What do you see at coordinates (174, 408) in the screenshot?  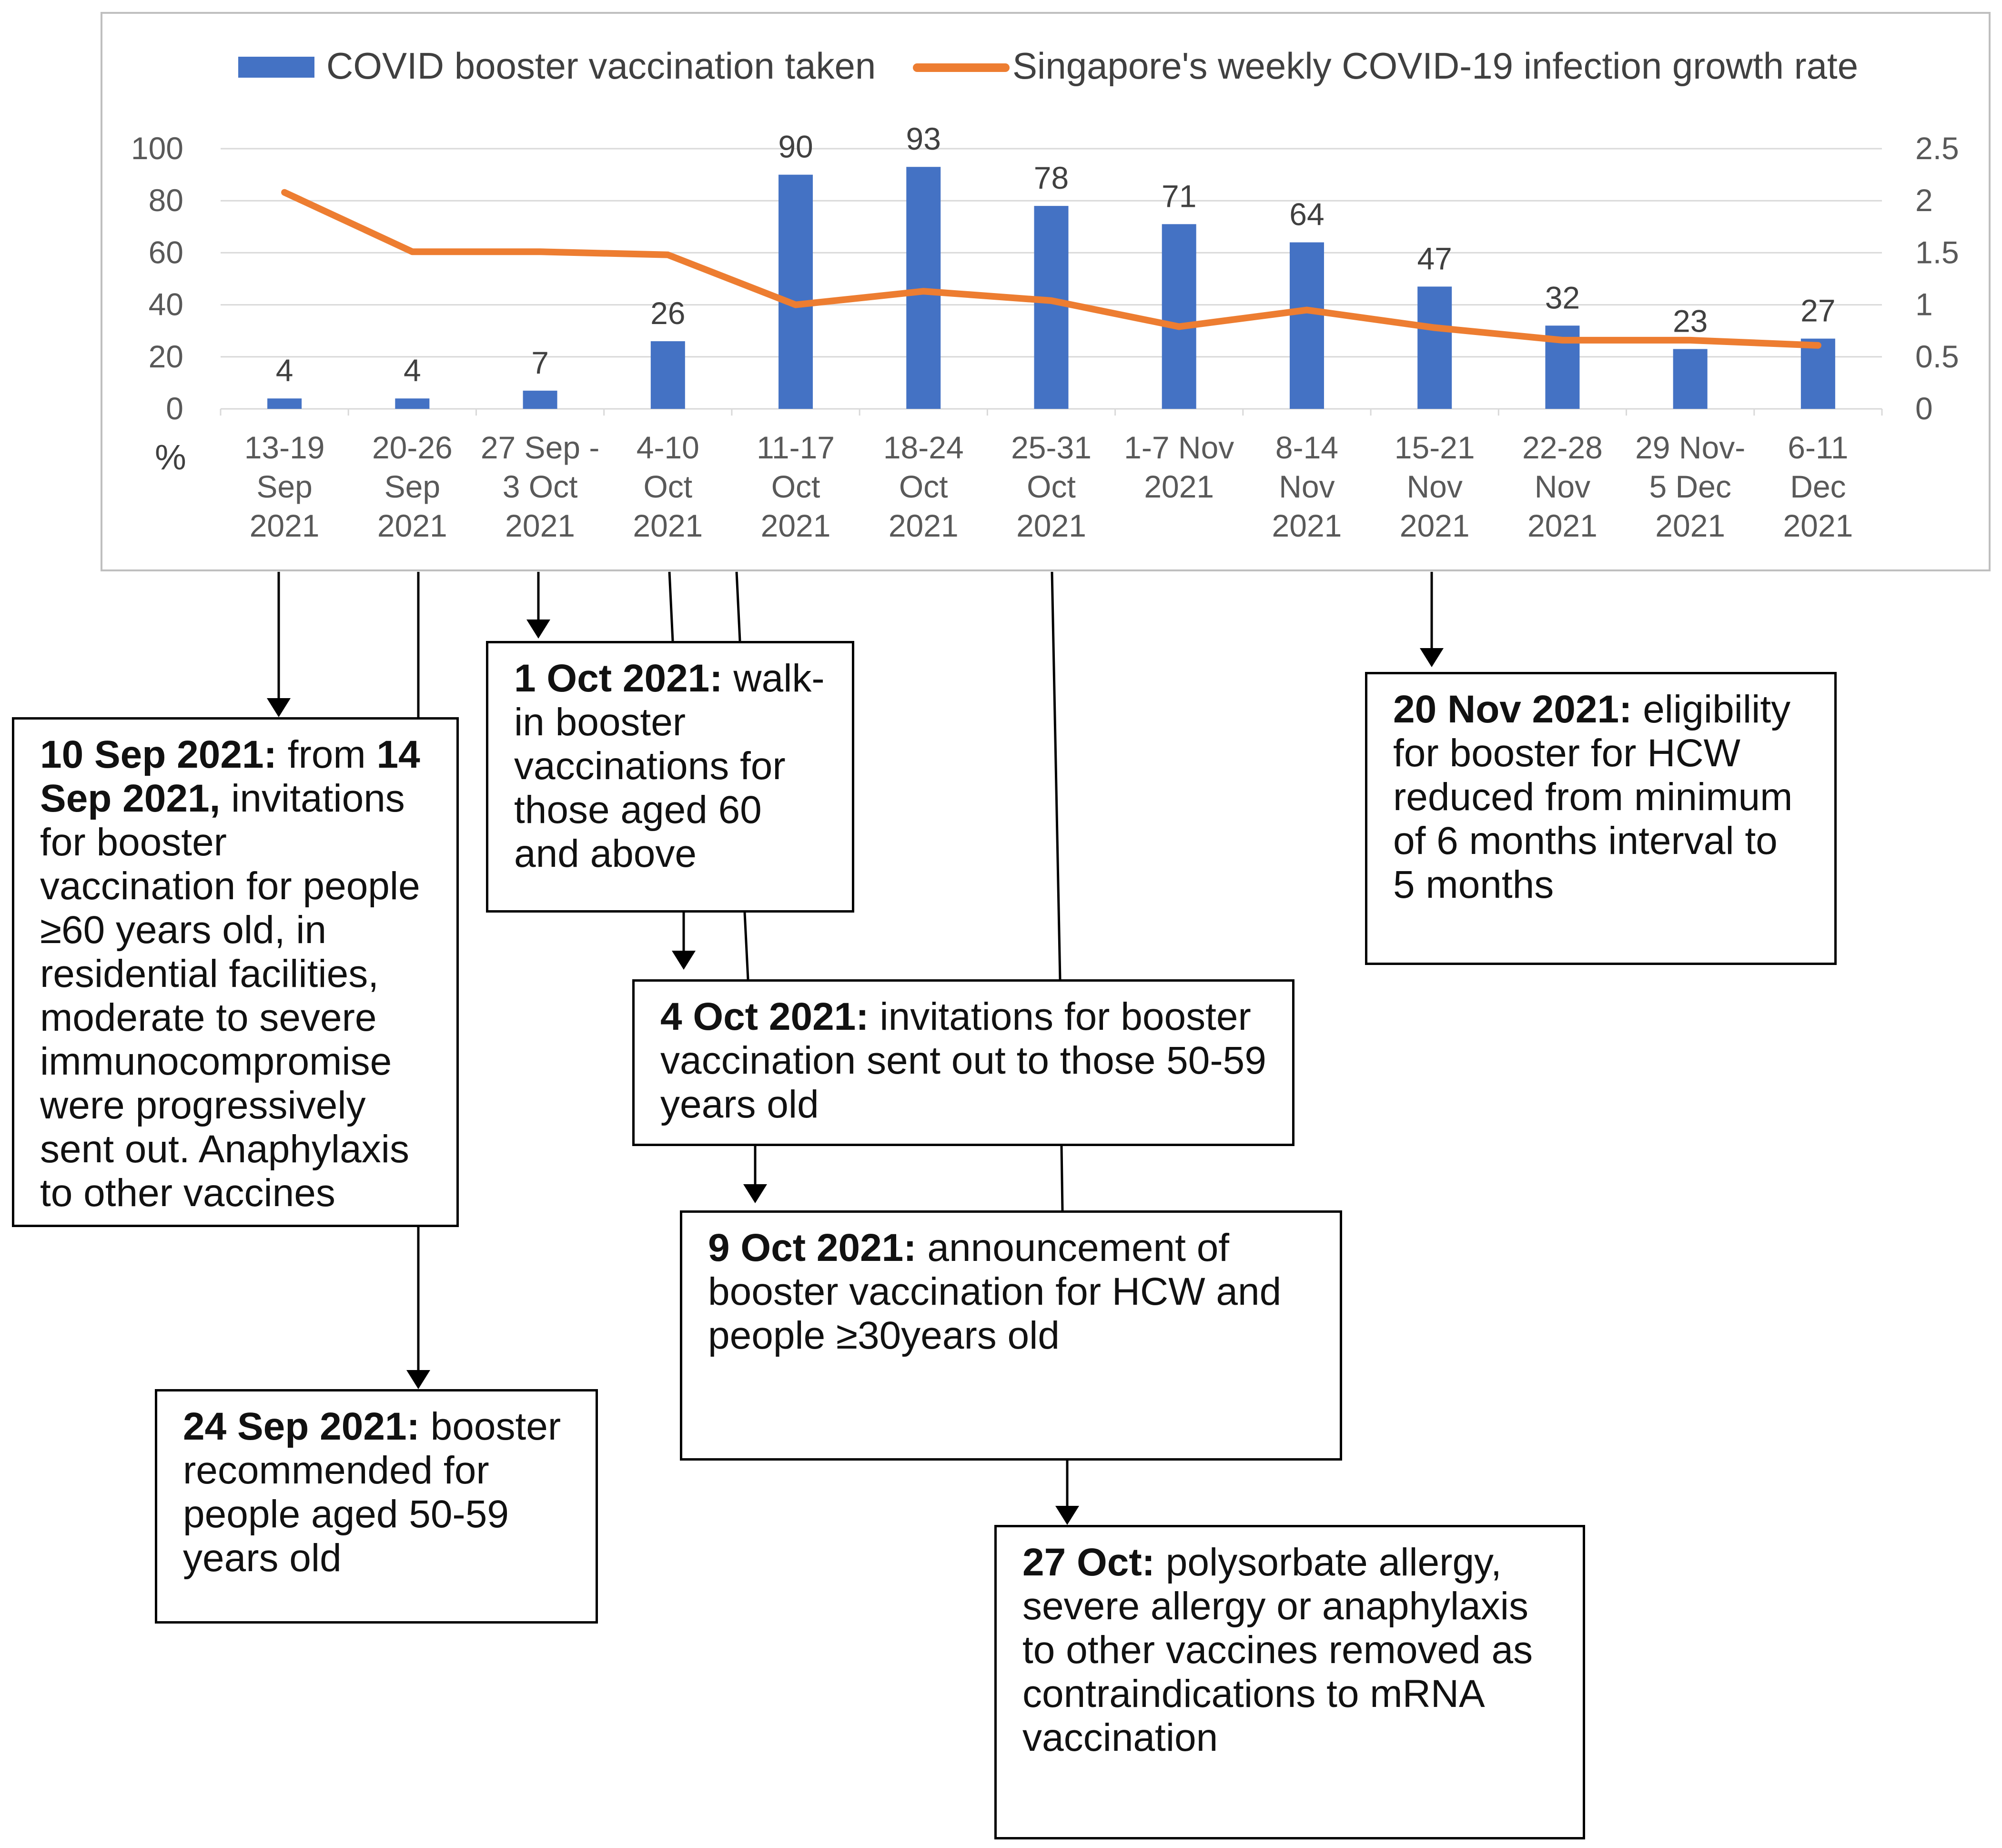 I see `y-left-tick-label: 0` at bounding box center [174, 408].